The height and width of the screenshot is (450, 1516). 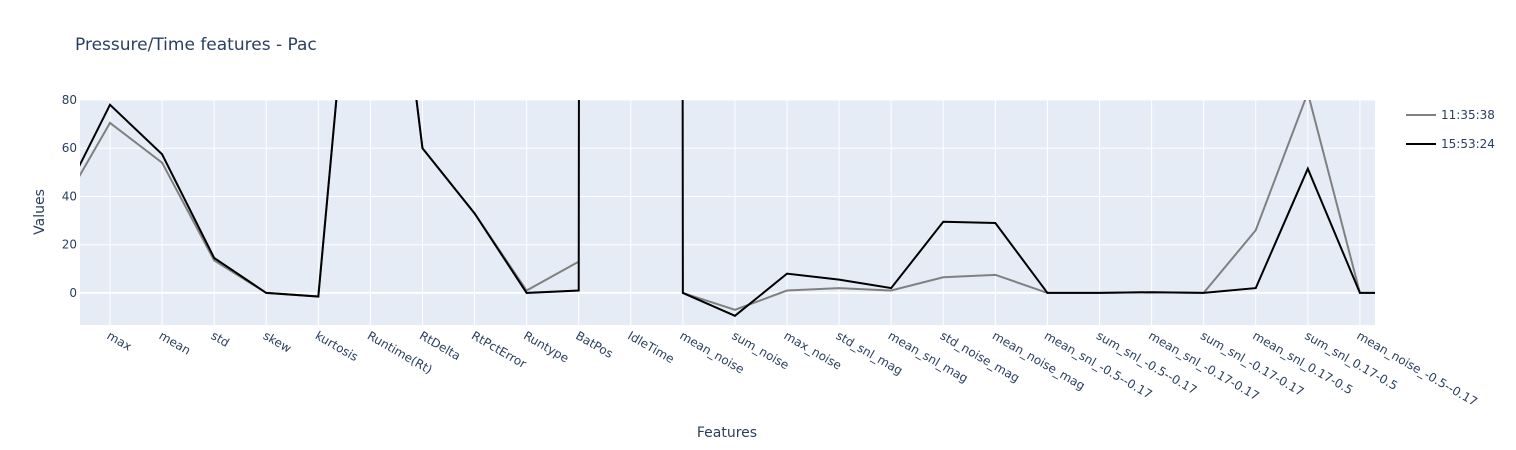 I want to click on x-tick-label: max, so click(x=119, y=340).